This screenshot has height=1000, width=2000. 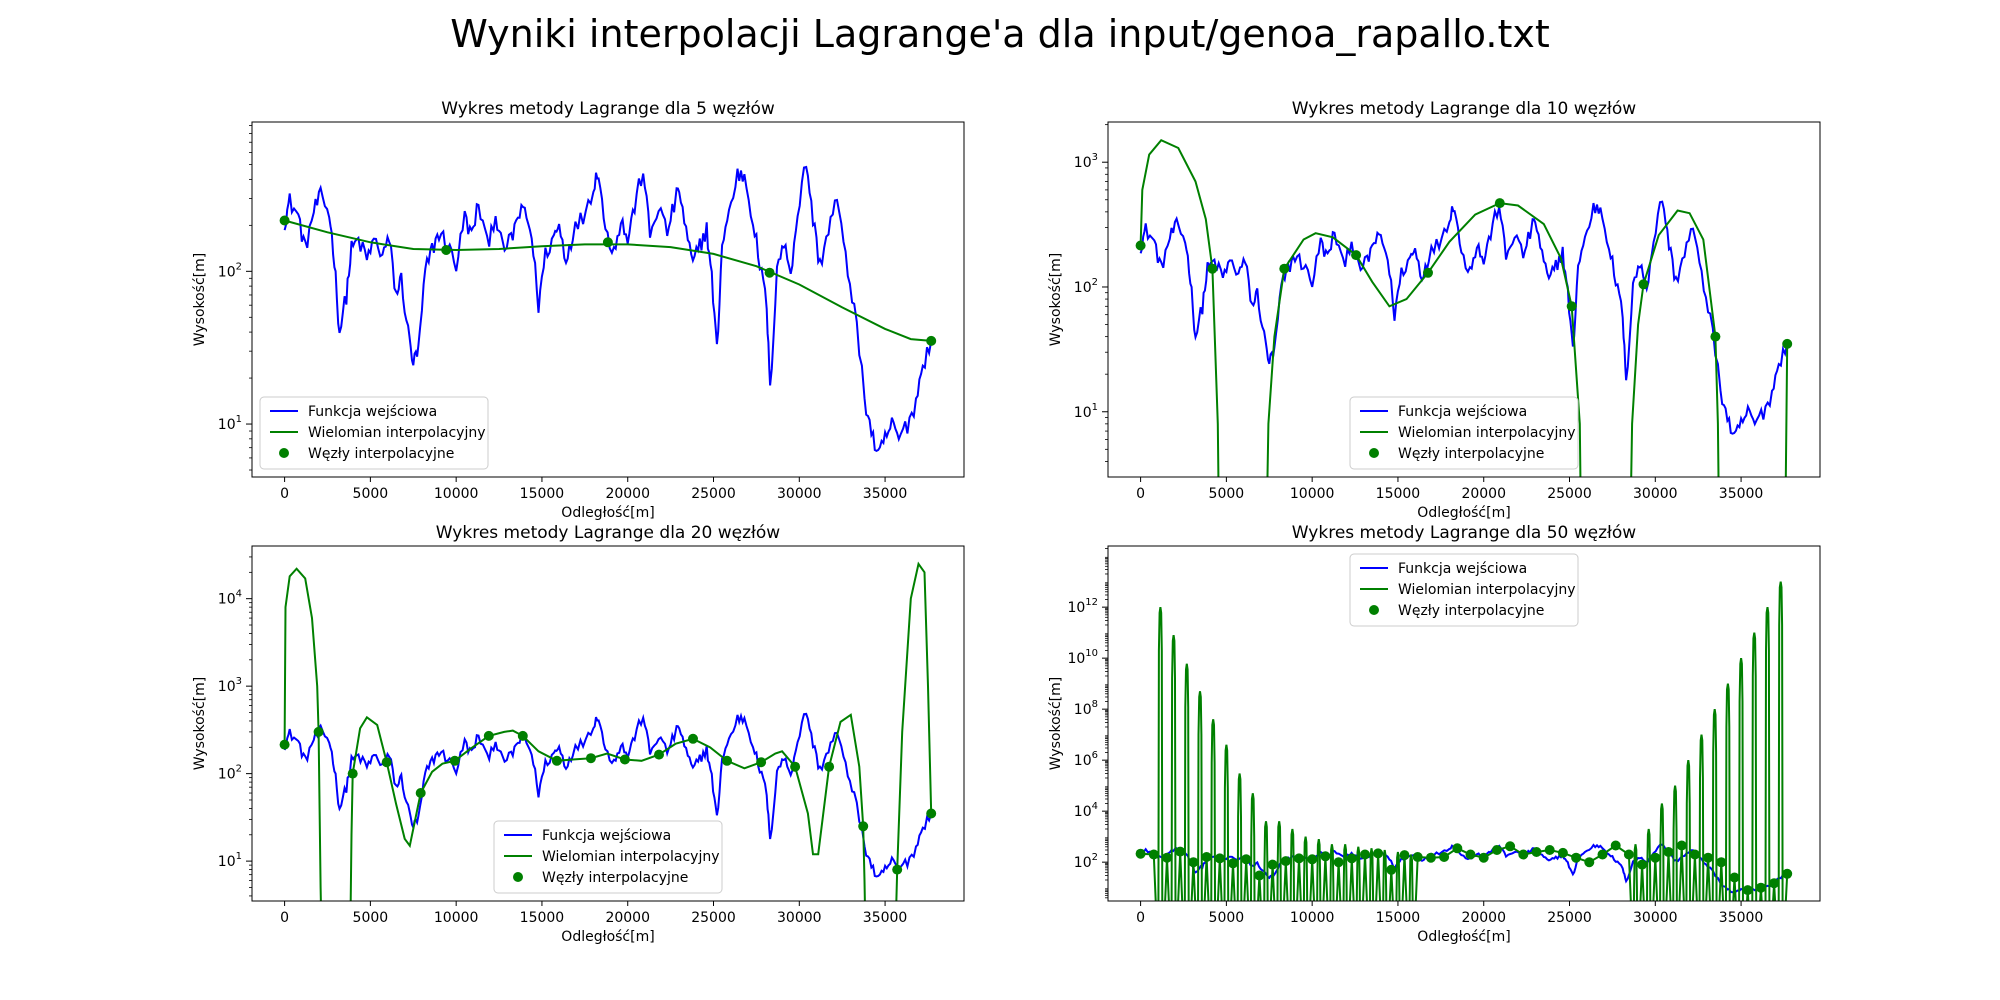 What do you see at coordinates (606, 836) in the screenshot?
I see `legend-function-label: Funkcja wejściowa` at bounding box center [606, 836].